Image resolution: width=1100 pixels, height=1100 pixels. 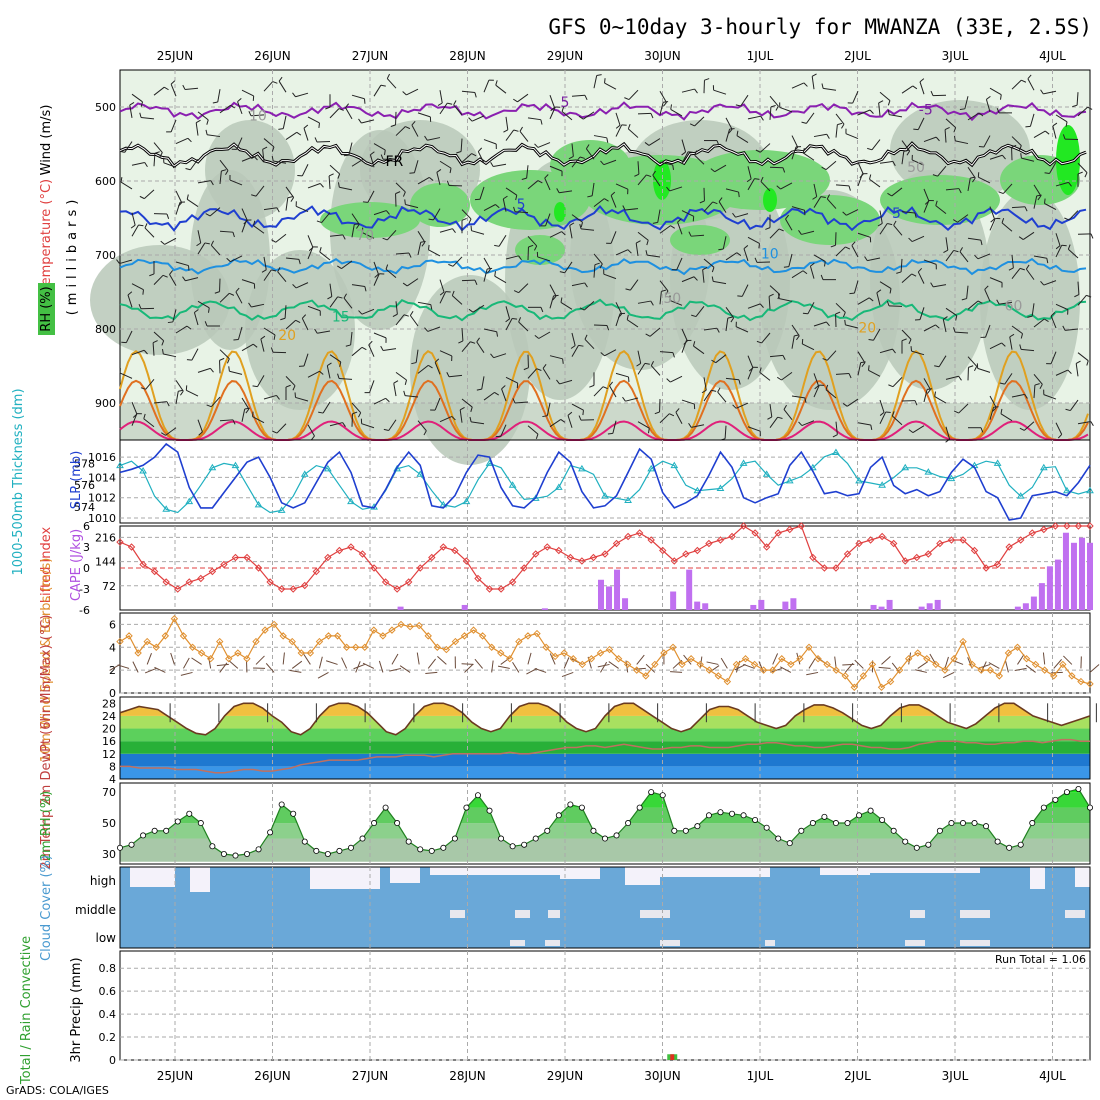 I want to click on date-label-bottom: 3JUL, so click(x=955, y=1076).